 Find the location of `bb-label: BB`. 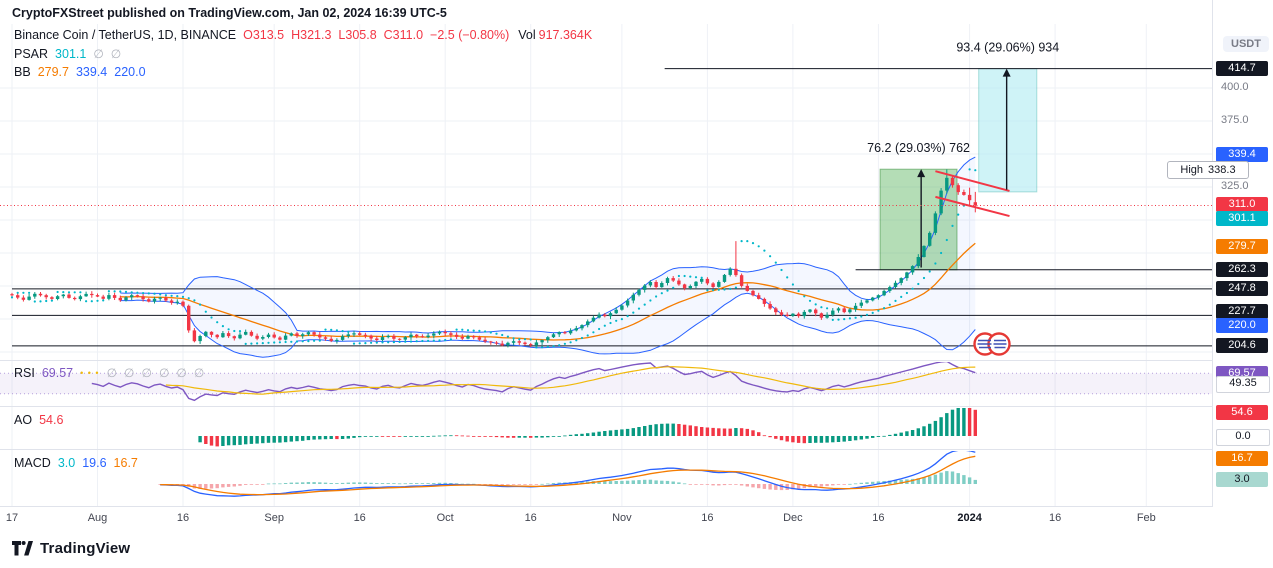

bb-label: BB is located at coordinates (22, 72).